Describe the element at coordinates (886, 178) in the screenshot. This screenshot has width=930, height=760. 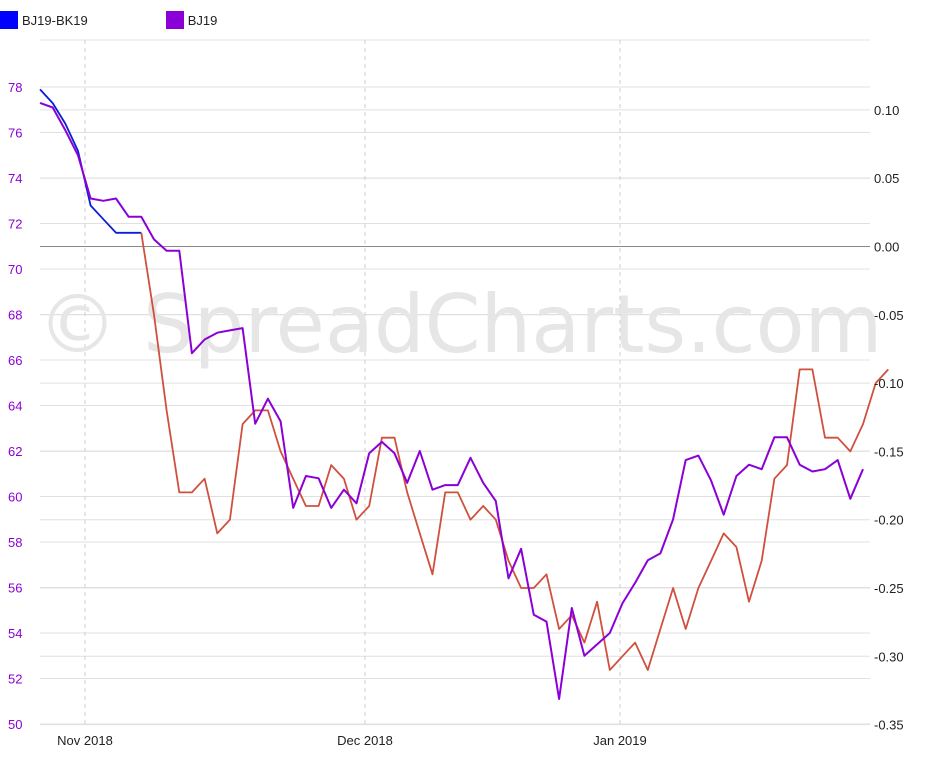
I see `right-tick-label-0.05: 0.05` at that location.